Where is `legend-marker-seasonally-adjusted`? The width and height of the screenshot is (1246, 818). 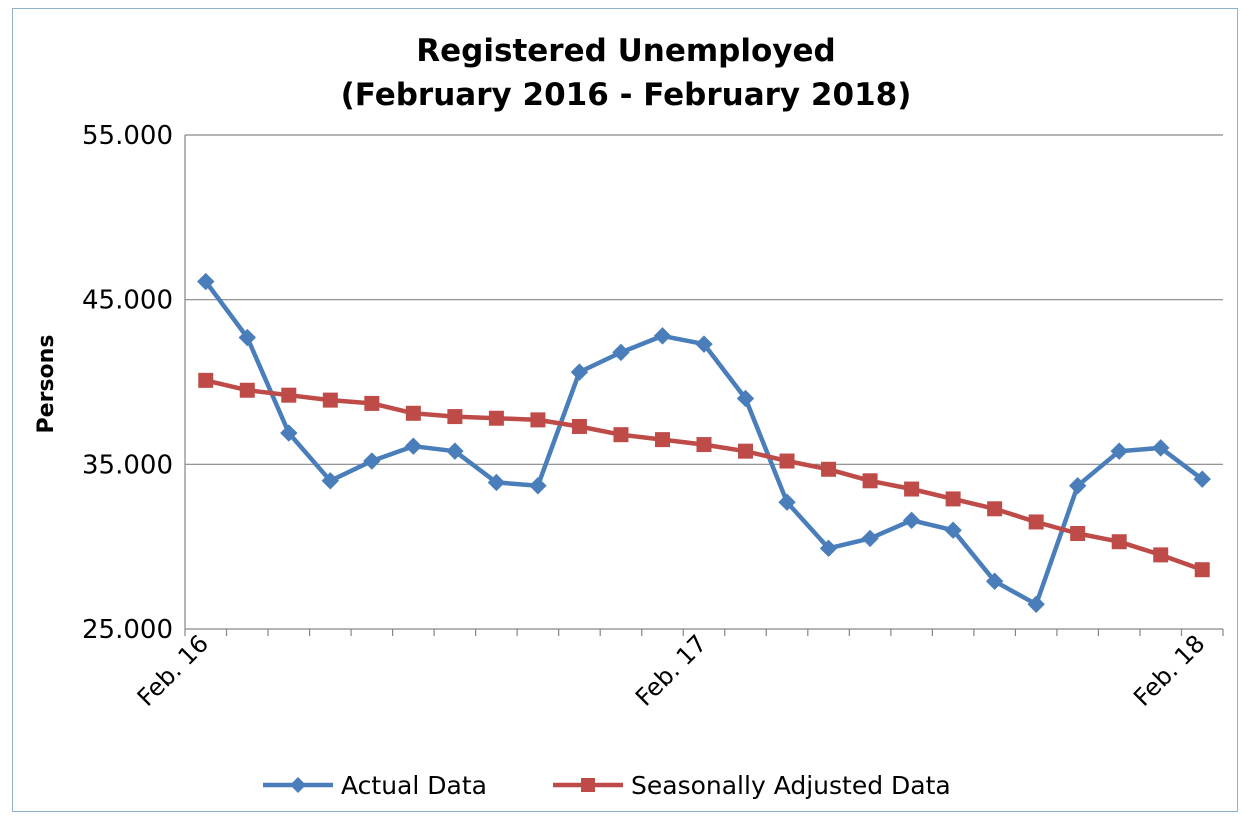 legend-marker-seasonally-adjusted is located at coordinates (588, 785).